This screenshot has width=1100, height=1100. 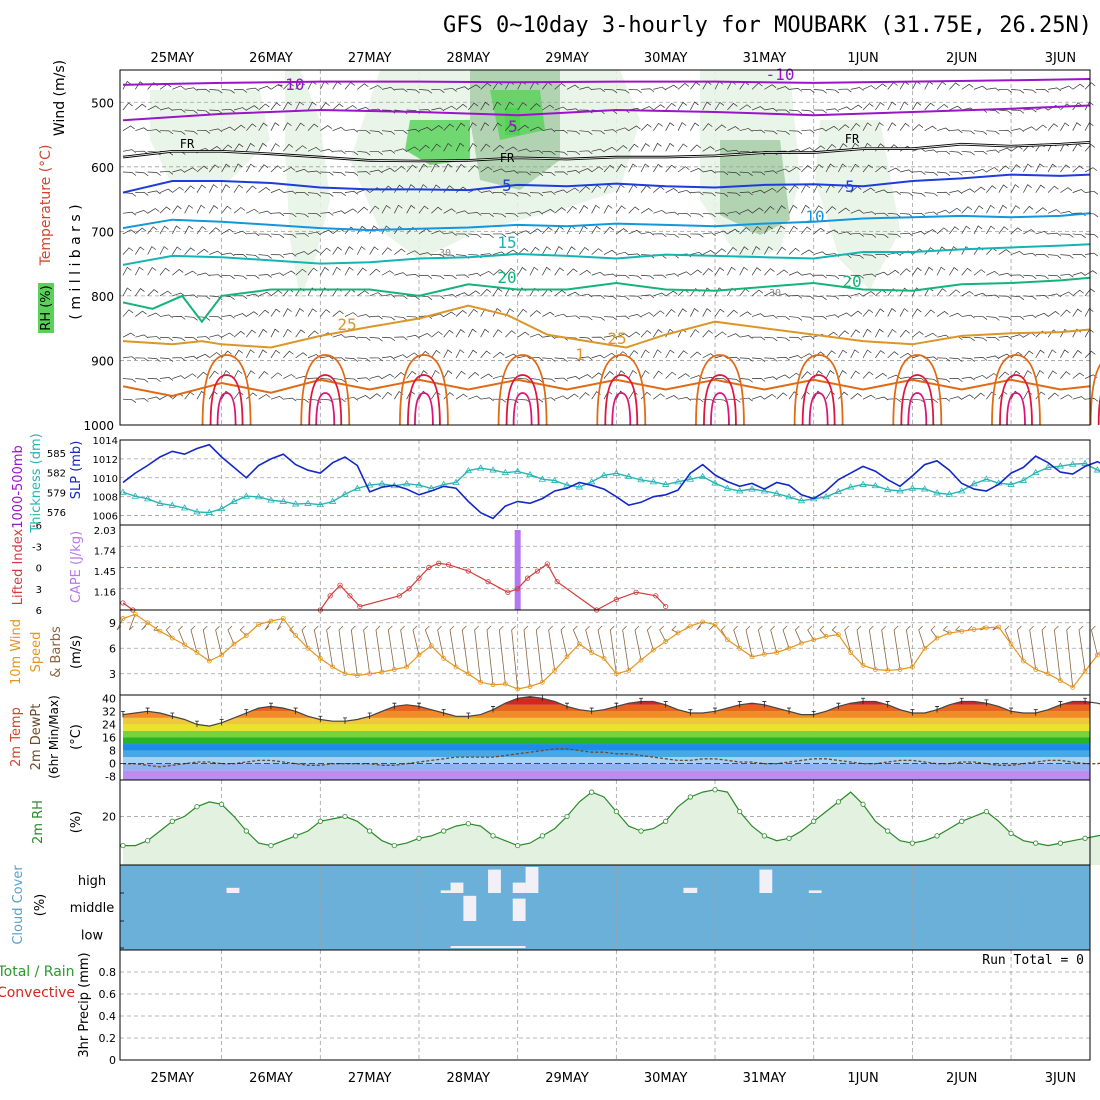 I want to click on isotherm-label-10: 10, so click(x=814, y=216).